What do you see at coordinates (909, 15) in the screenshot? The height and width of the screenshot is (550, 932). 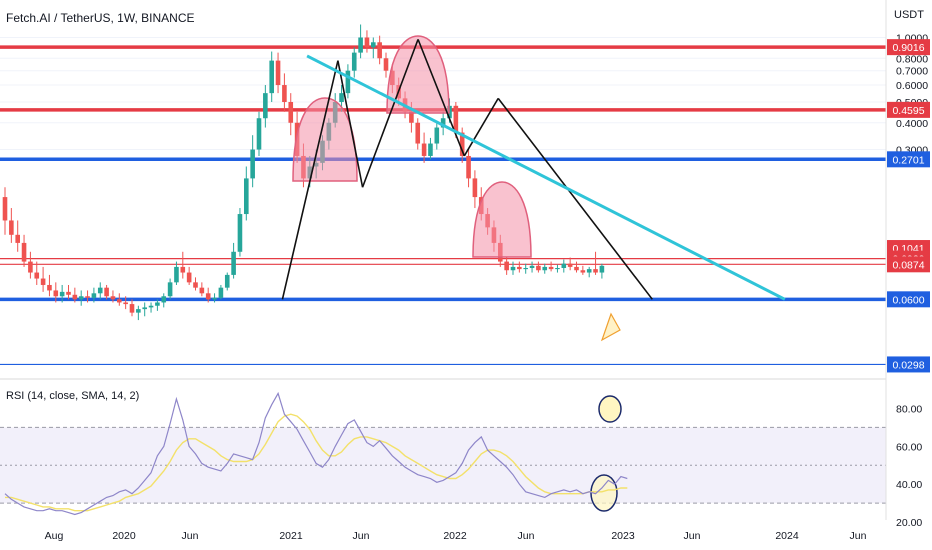 I see `currency-label: USDT` at bounding box center [909, 15].